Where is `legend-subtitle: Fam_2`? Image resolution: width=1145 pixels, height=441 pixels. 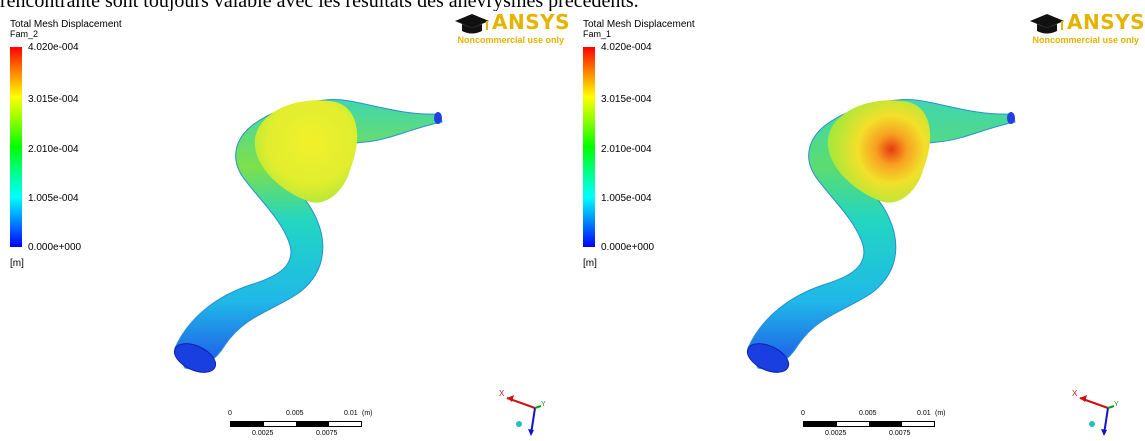
legend-subtitle: Fam_2 is located at coordinates (24, 34).